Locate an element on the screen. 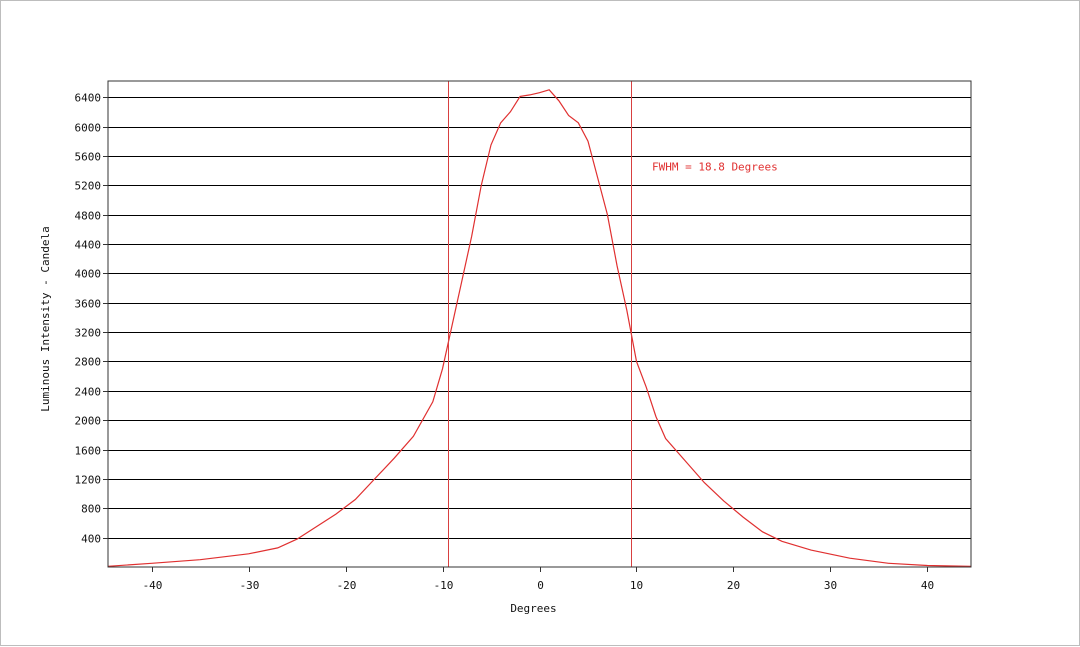  fwhm-markers is located at coordinates (540, 324).